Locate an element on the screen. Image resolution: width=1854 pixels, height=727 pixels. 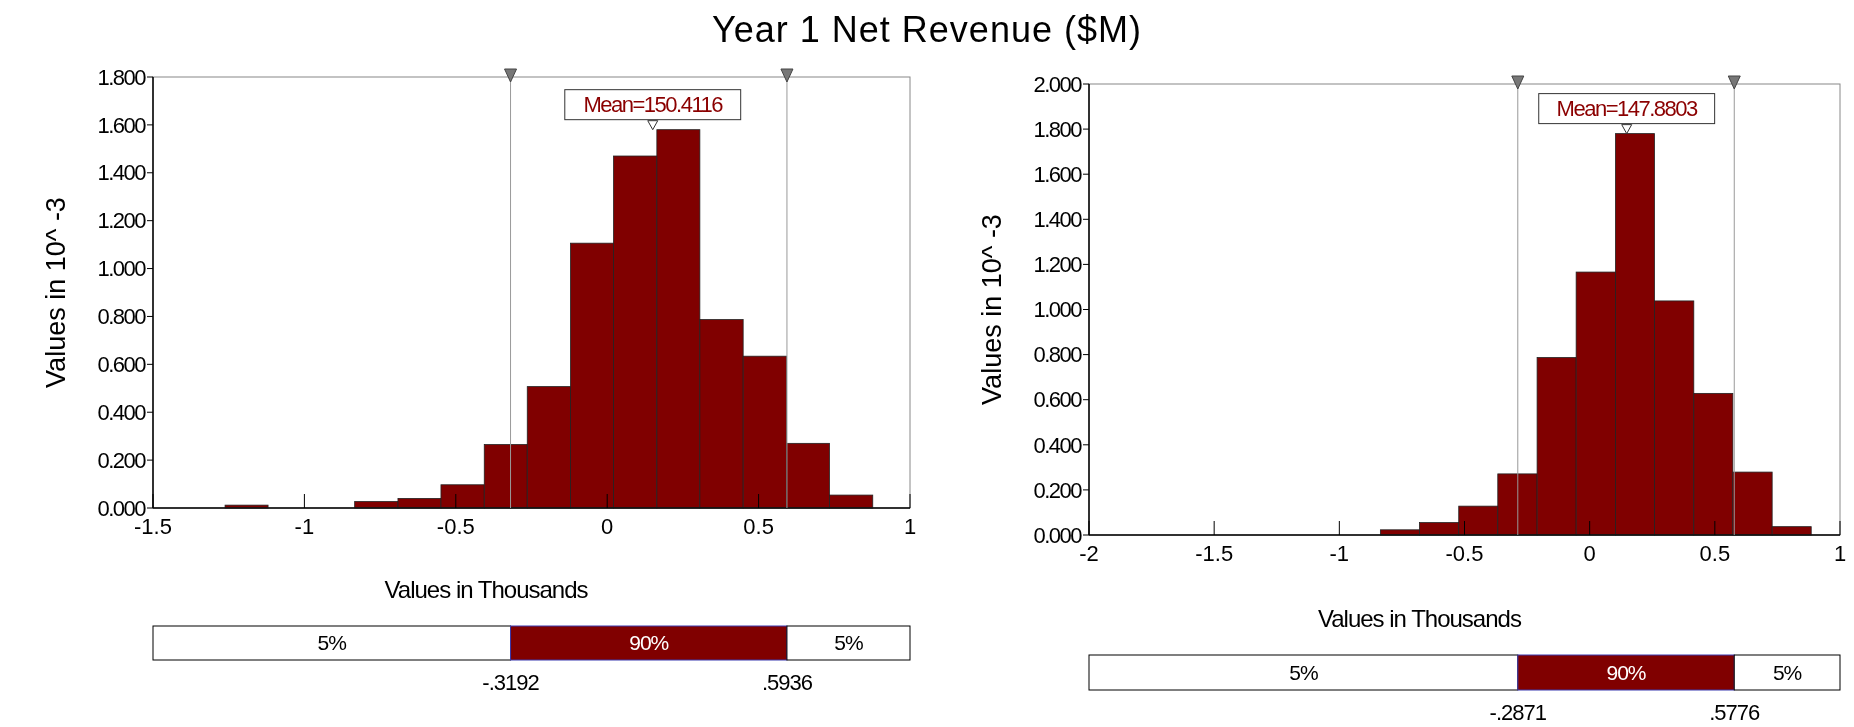
text: -.3192 is located at coordinates (511, 682).